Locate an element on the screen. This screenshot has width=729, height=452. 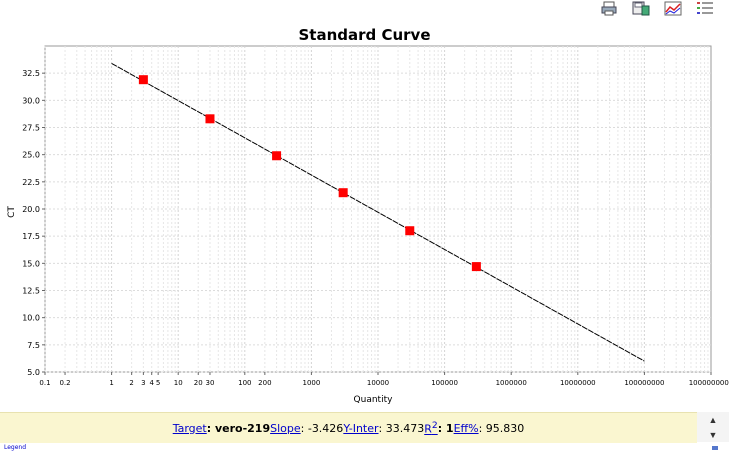
x-tick-label: 20 is located at coordinates (198, 383).